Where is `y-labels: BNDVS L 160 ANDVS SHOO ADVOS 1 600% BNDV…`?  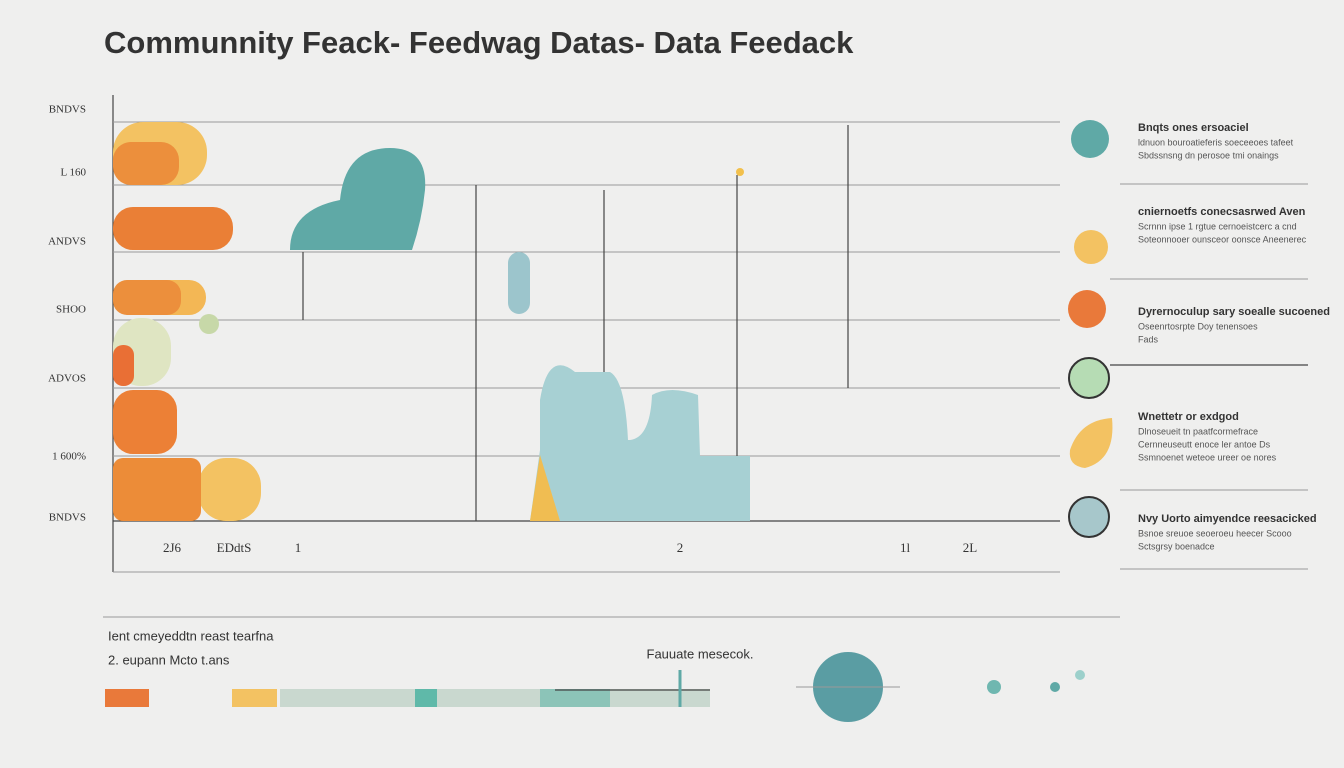 y-labels: BNDVS L 160 ANDVS SHOO ADVOS 1 600% BNDV… is located at coordinates (67, 314).